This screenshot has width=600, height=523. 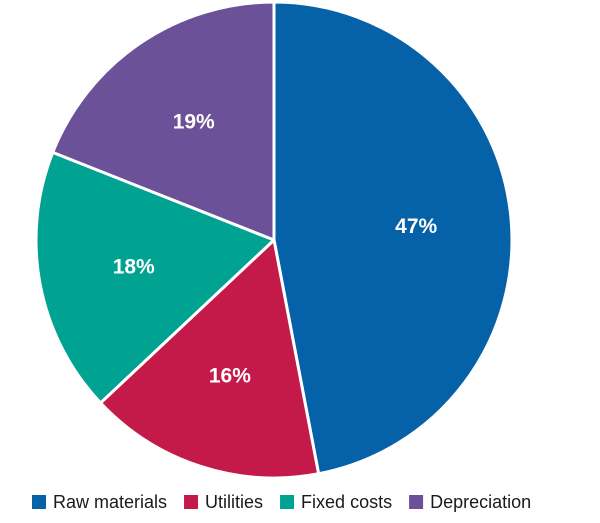 What do you see at coordinates (416, 226) in the screenshot?
I see `slice-label-raw-materials: 47%` at bounding box center [416, 226].